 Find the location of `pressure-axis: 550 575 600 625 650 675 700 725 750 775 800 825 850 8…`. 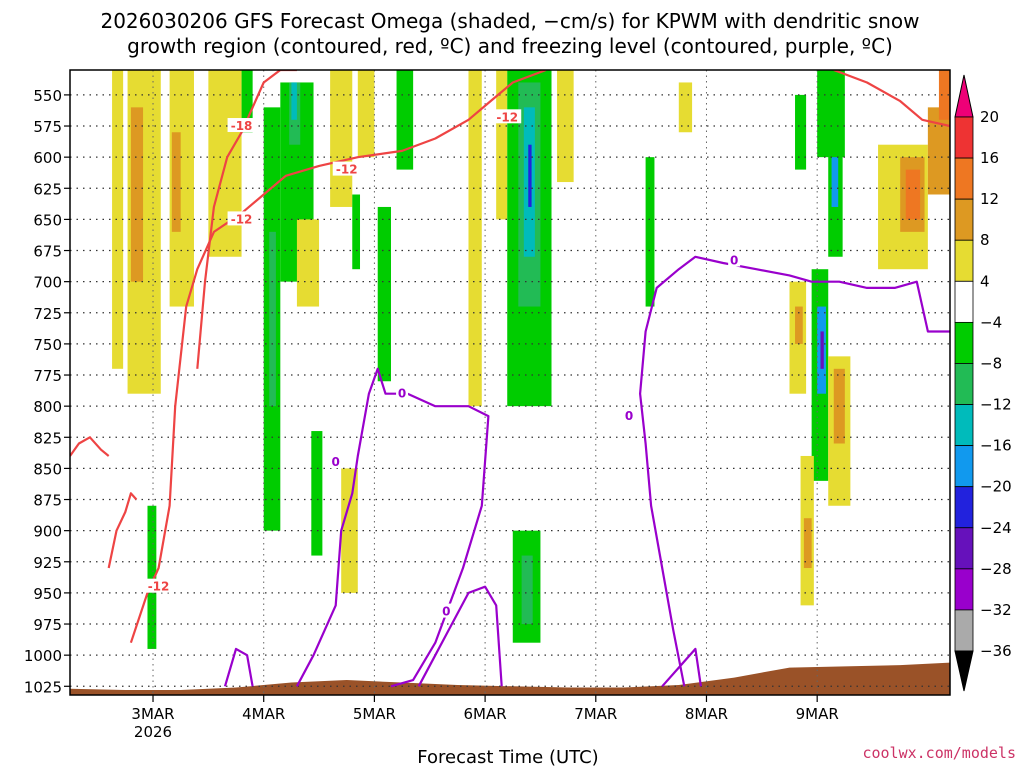

pressure-axis: 550 575 600 625 650 675 700 725 750 775 800 825 850 8… is located at coordinates (47, 391).